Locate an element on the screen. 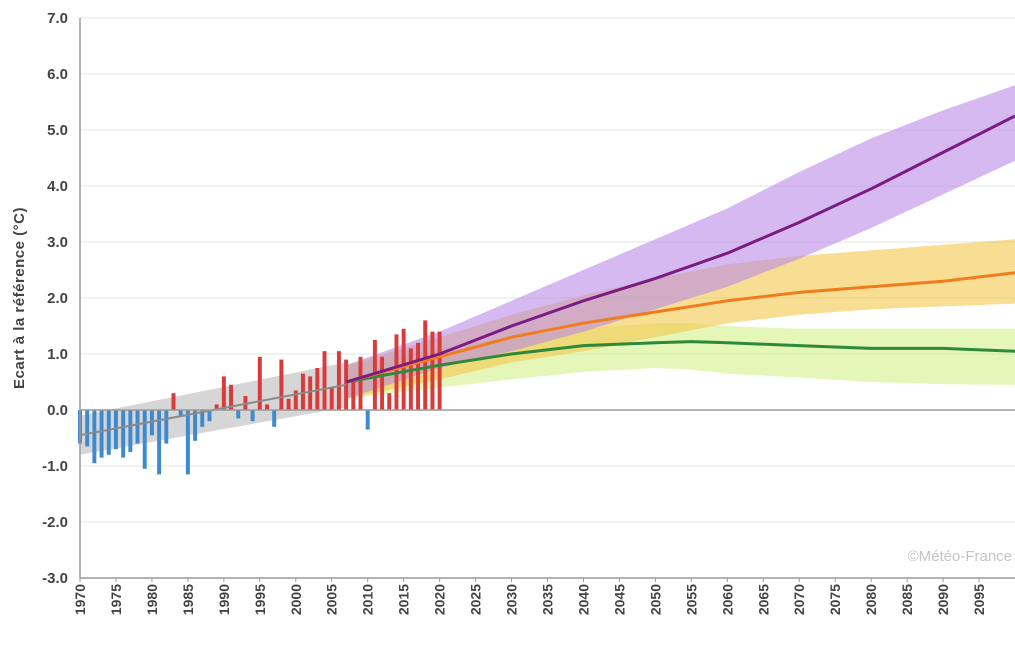 The height and width of the screenshot is (646, 1015). x-tick-label: 2085 is located at coordinates (907, 599).